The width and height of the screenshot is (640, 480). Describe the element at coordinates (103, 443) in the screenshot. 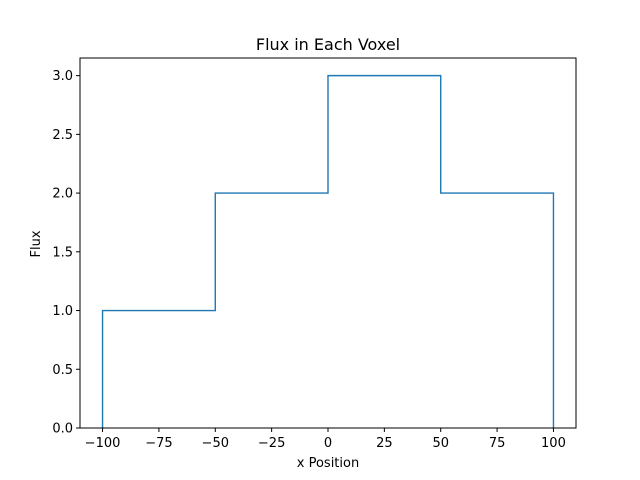

I see `x-tick-label: −100` at that location.